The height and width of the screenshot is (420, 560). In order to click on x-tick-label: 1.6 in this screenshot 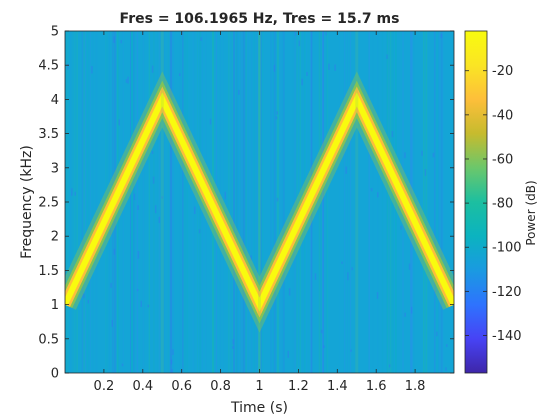, I will do `click(376, 386)`.